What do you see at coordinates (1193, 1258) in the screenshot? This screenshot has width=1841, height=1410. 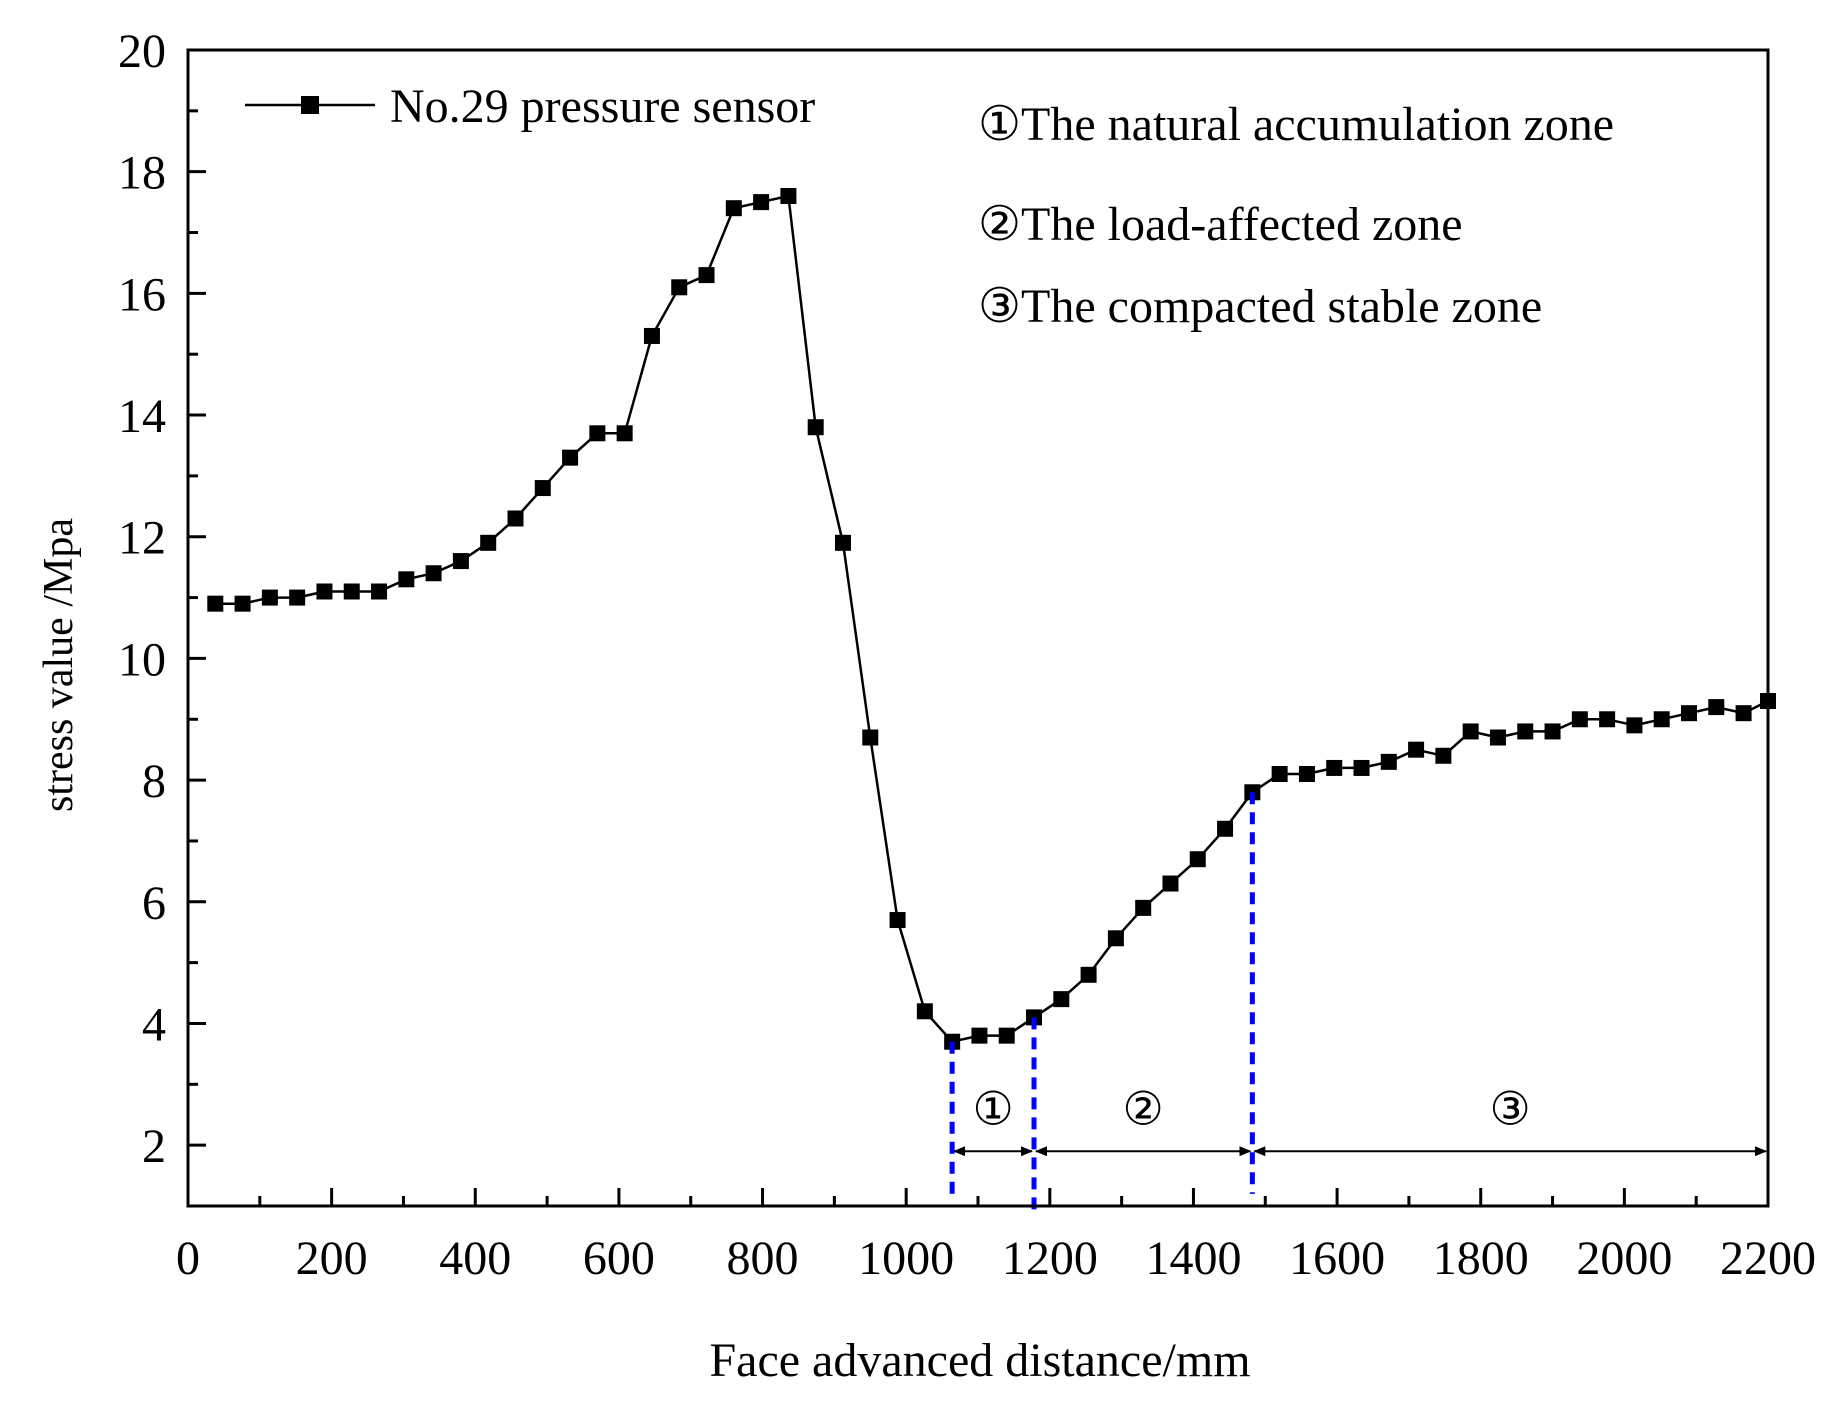 I see `x-tick-label: 1400` at bounding box center [1193, 1258].